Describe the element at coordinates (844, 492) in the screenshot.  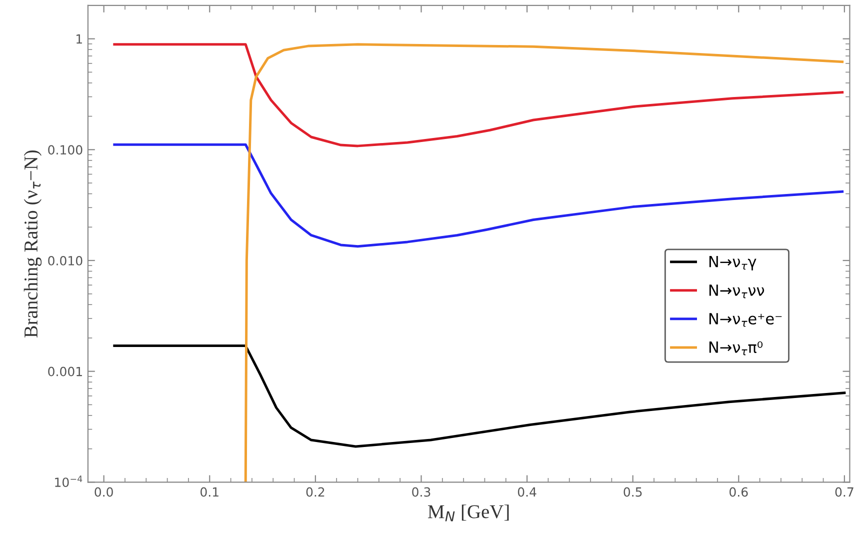
I see `x-tick-label: 0.7` at that location.